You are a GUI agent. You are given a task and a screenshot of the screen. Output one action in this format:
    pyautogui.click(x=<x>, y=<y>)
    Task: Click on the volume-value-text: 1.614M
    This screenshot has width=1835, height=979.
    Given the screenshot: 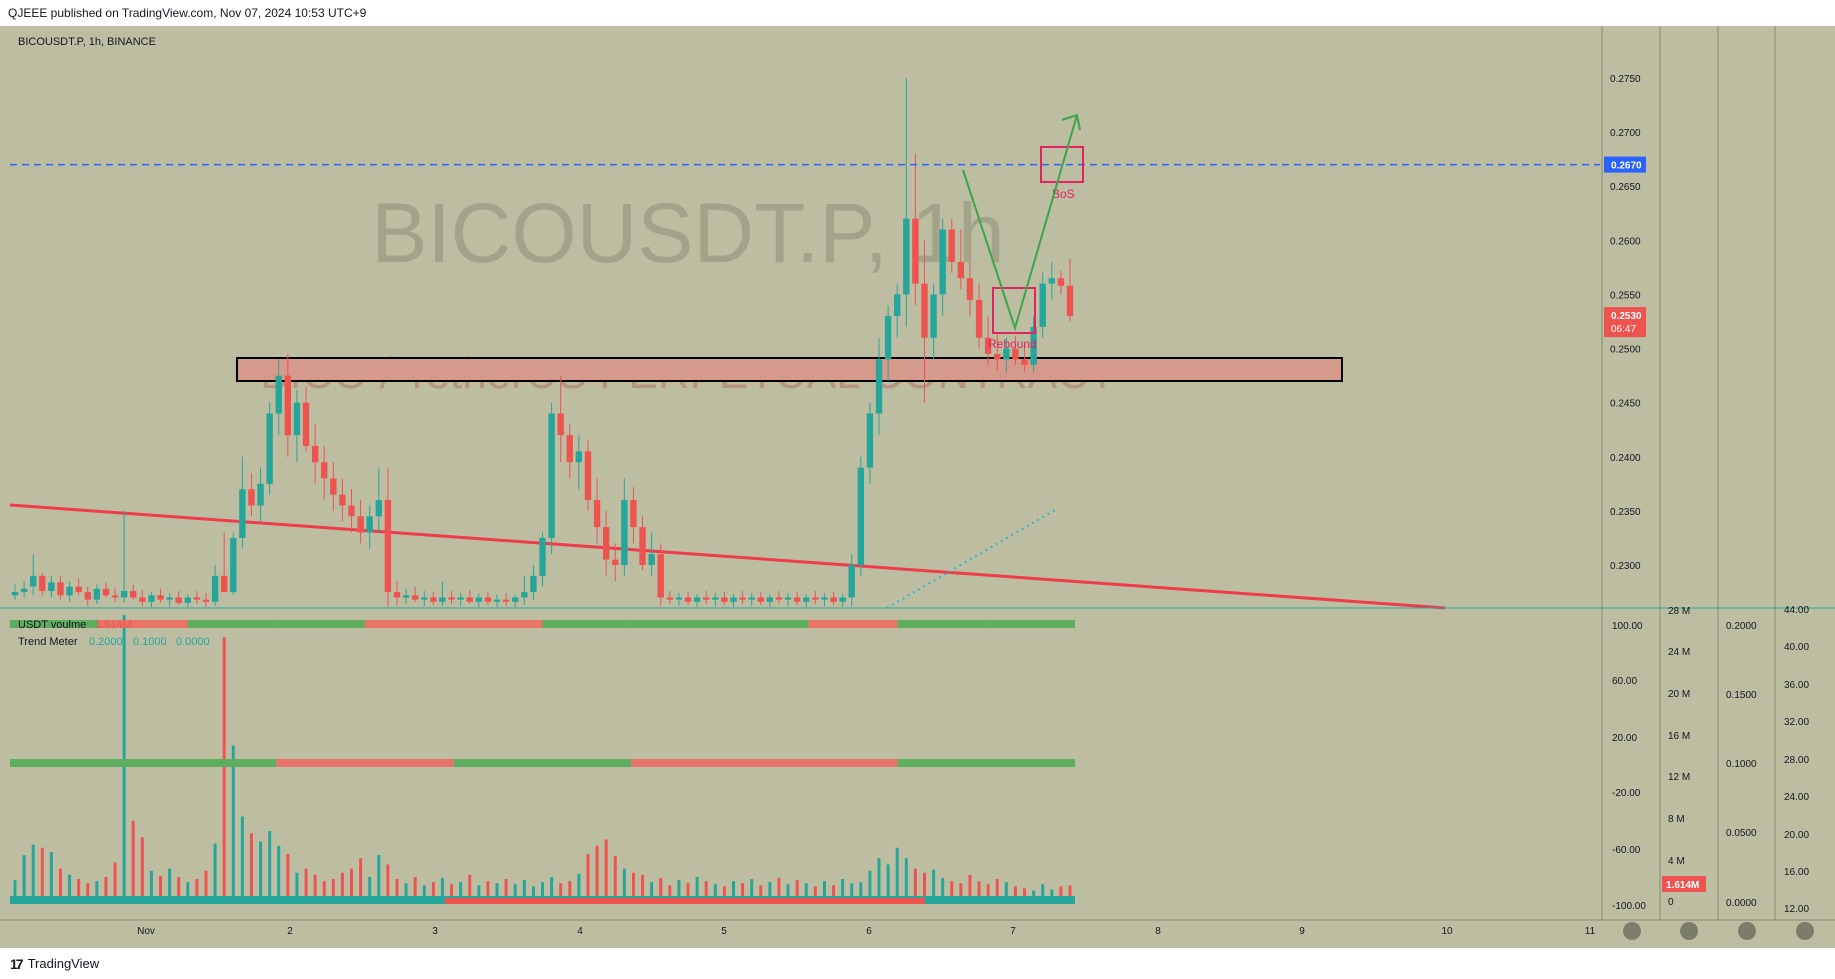 What is the action you would take?
    pyautogui.click(x=1682, y=885)
    